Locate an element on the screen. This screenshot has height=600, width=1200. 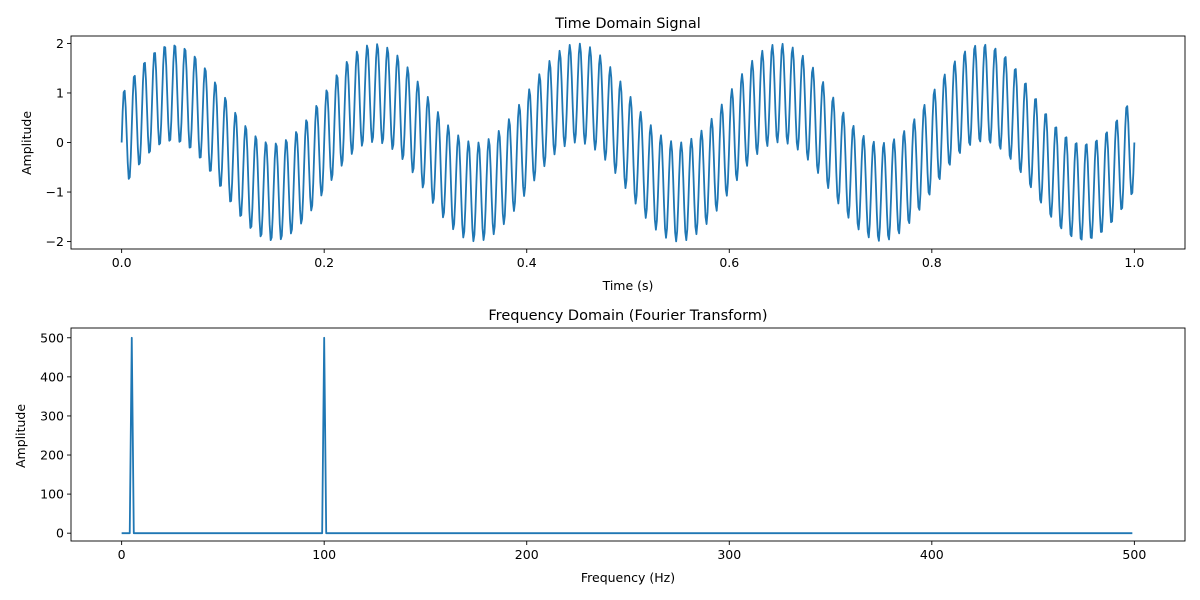
time-domain-xlabel: Time (s) is located at coordinates (628, 285).